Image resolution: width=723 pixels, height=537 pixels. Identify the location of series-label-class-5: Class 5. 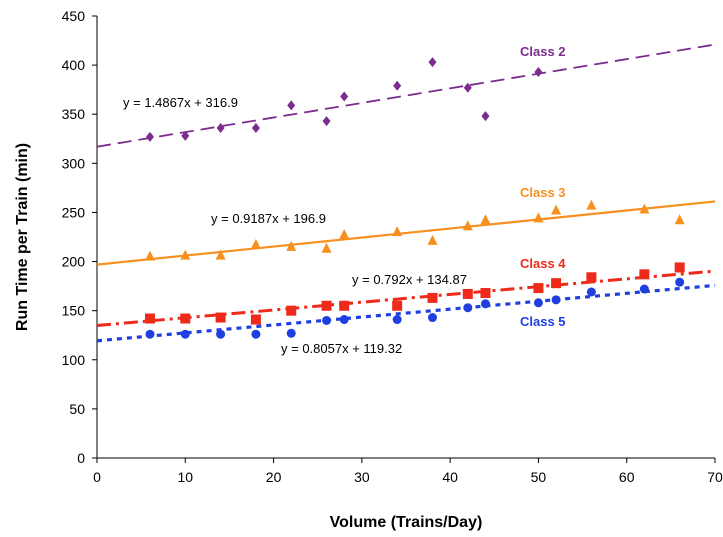
(543, 321).